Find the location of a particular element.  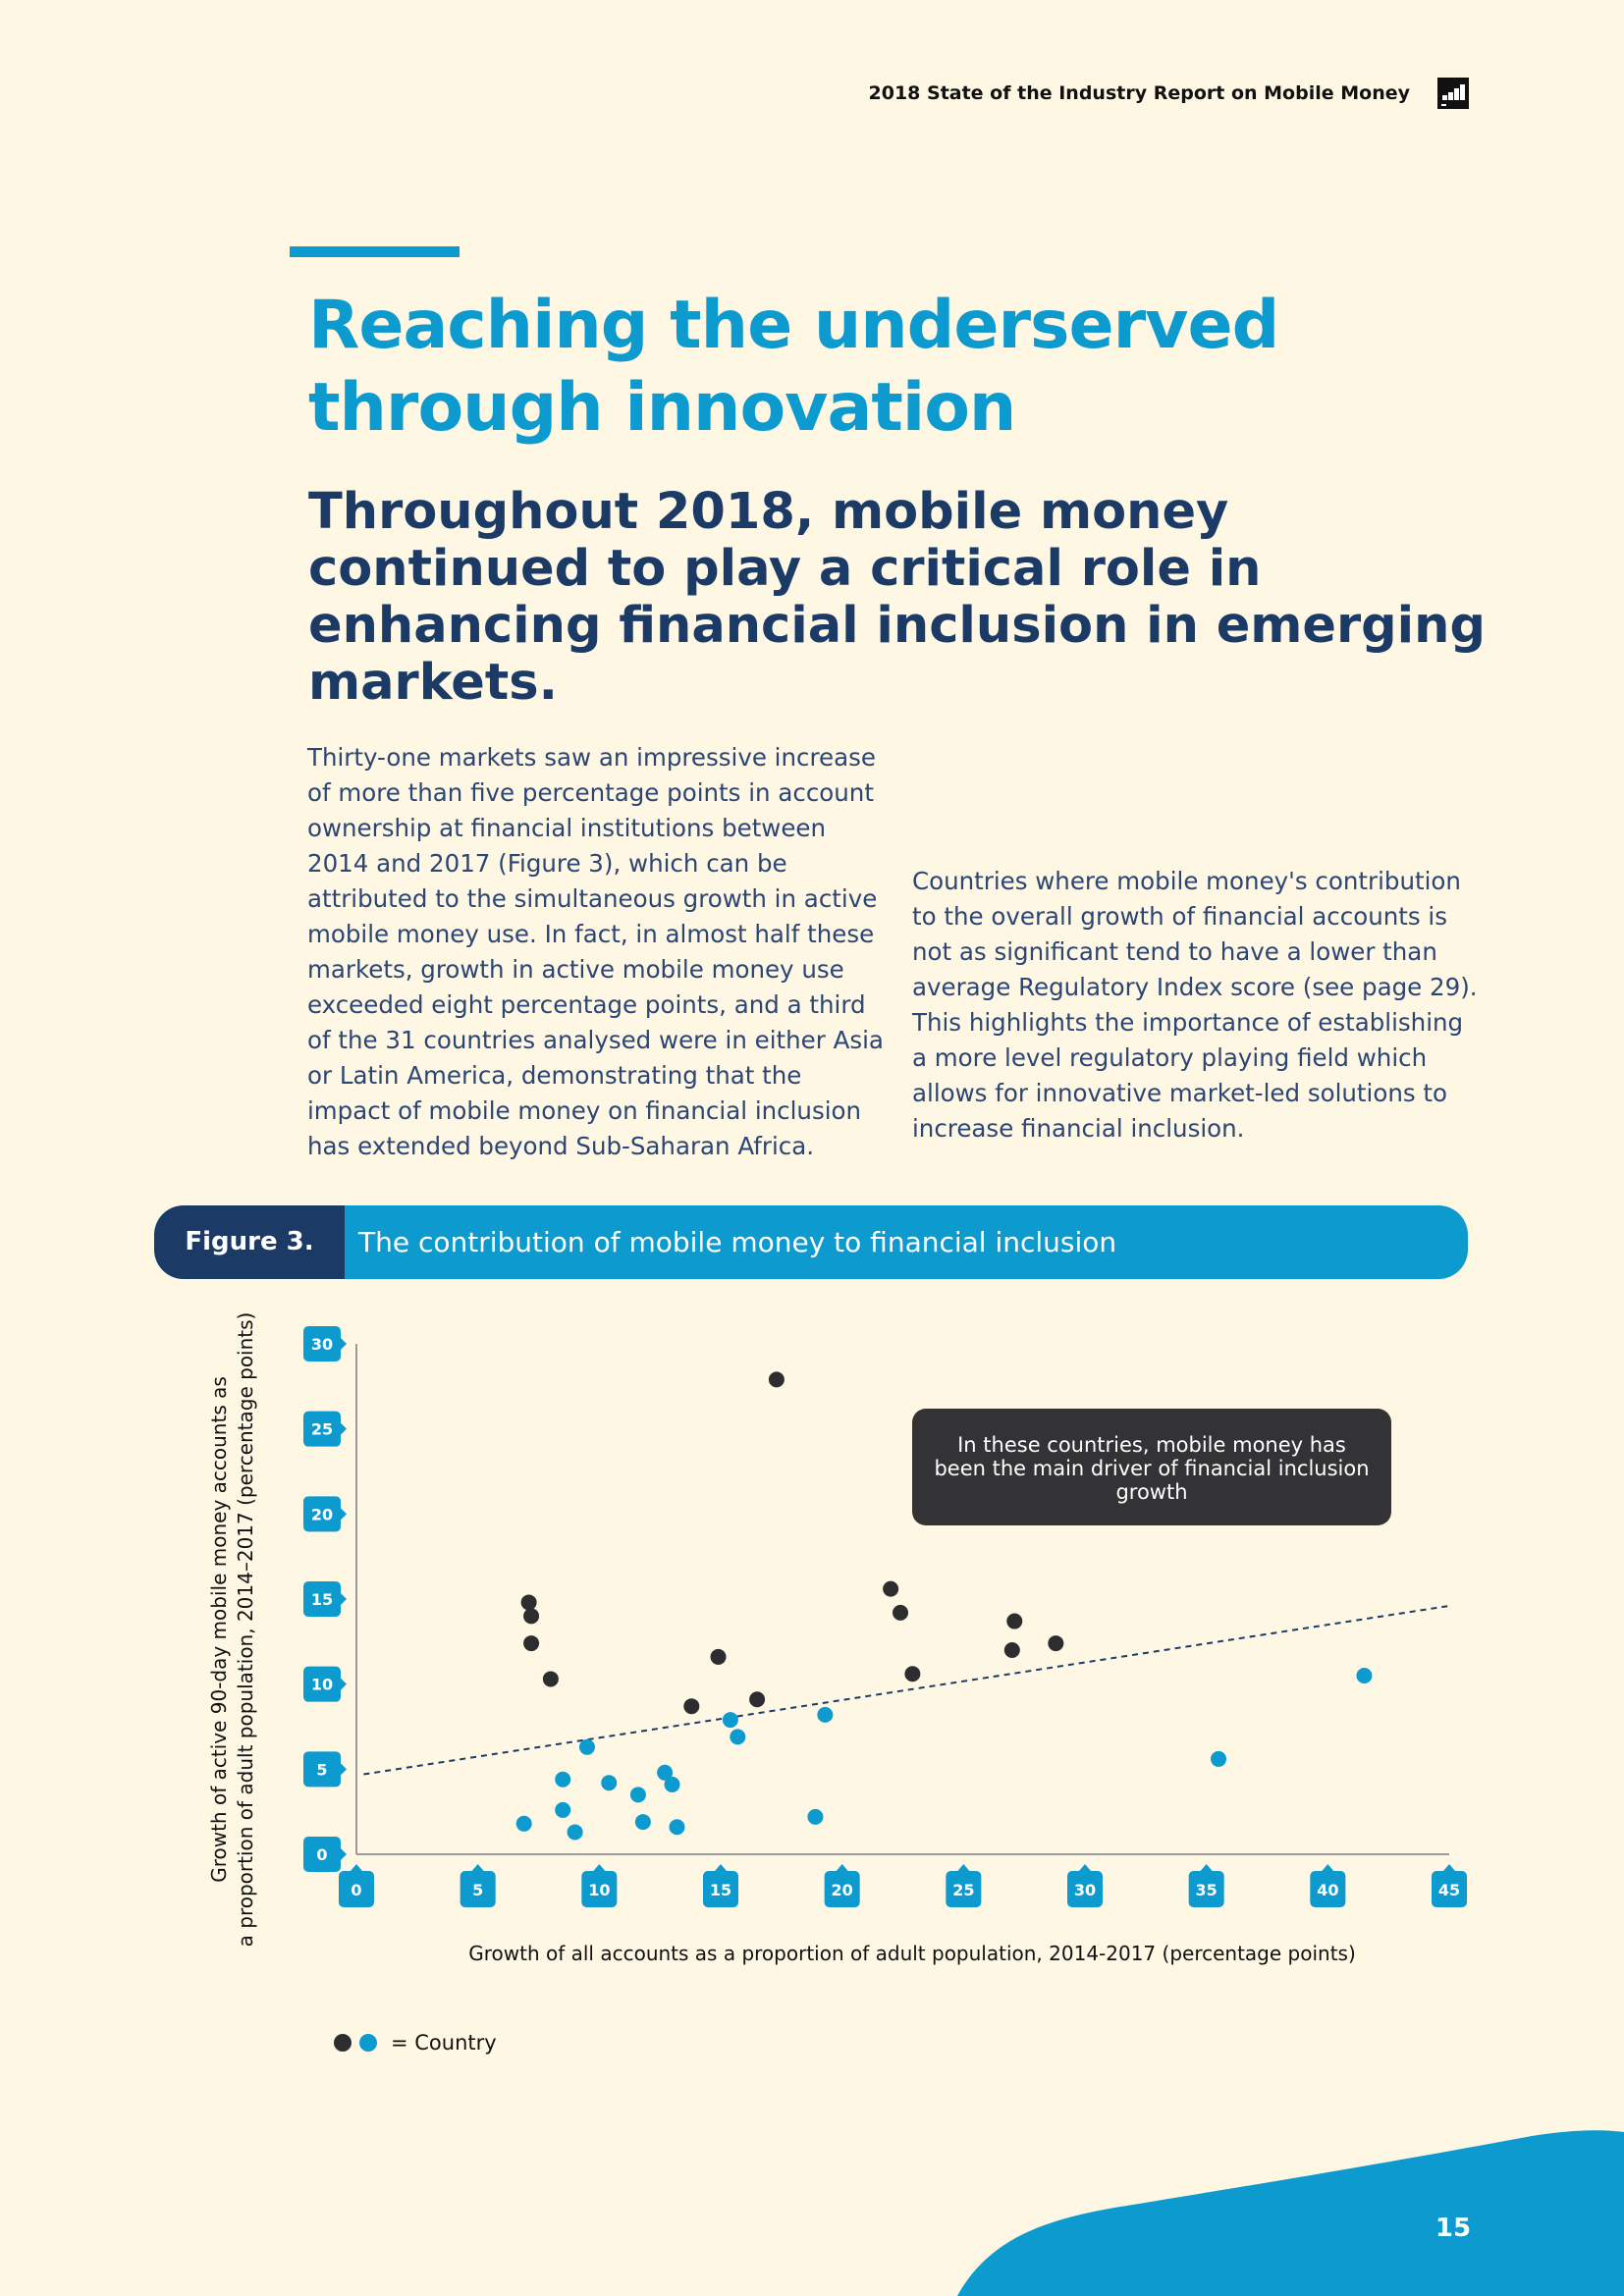

x-tick-label: 15 is located at coordinates (720, 1890).